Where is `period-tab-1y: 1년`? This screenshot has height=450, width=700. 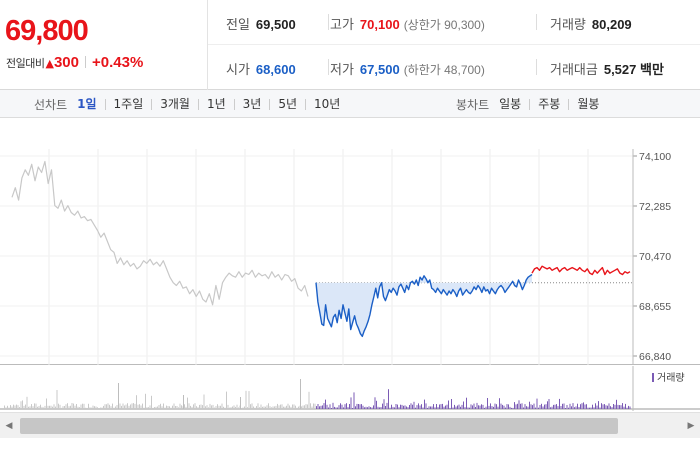 period-tab-1y: 1년 is located at coordinates (215, 104).